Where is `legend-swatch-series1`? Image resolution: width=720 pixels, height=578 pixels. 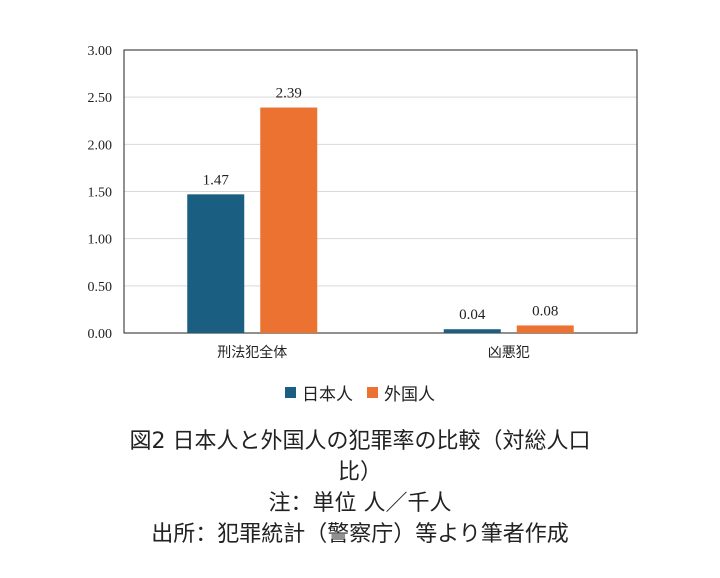 legend-swatch-series1 is located at coordinates (290, 392).